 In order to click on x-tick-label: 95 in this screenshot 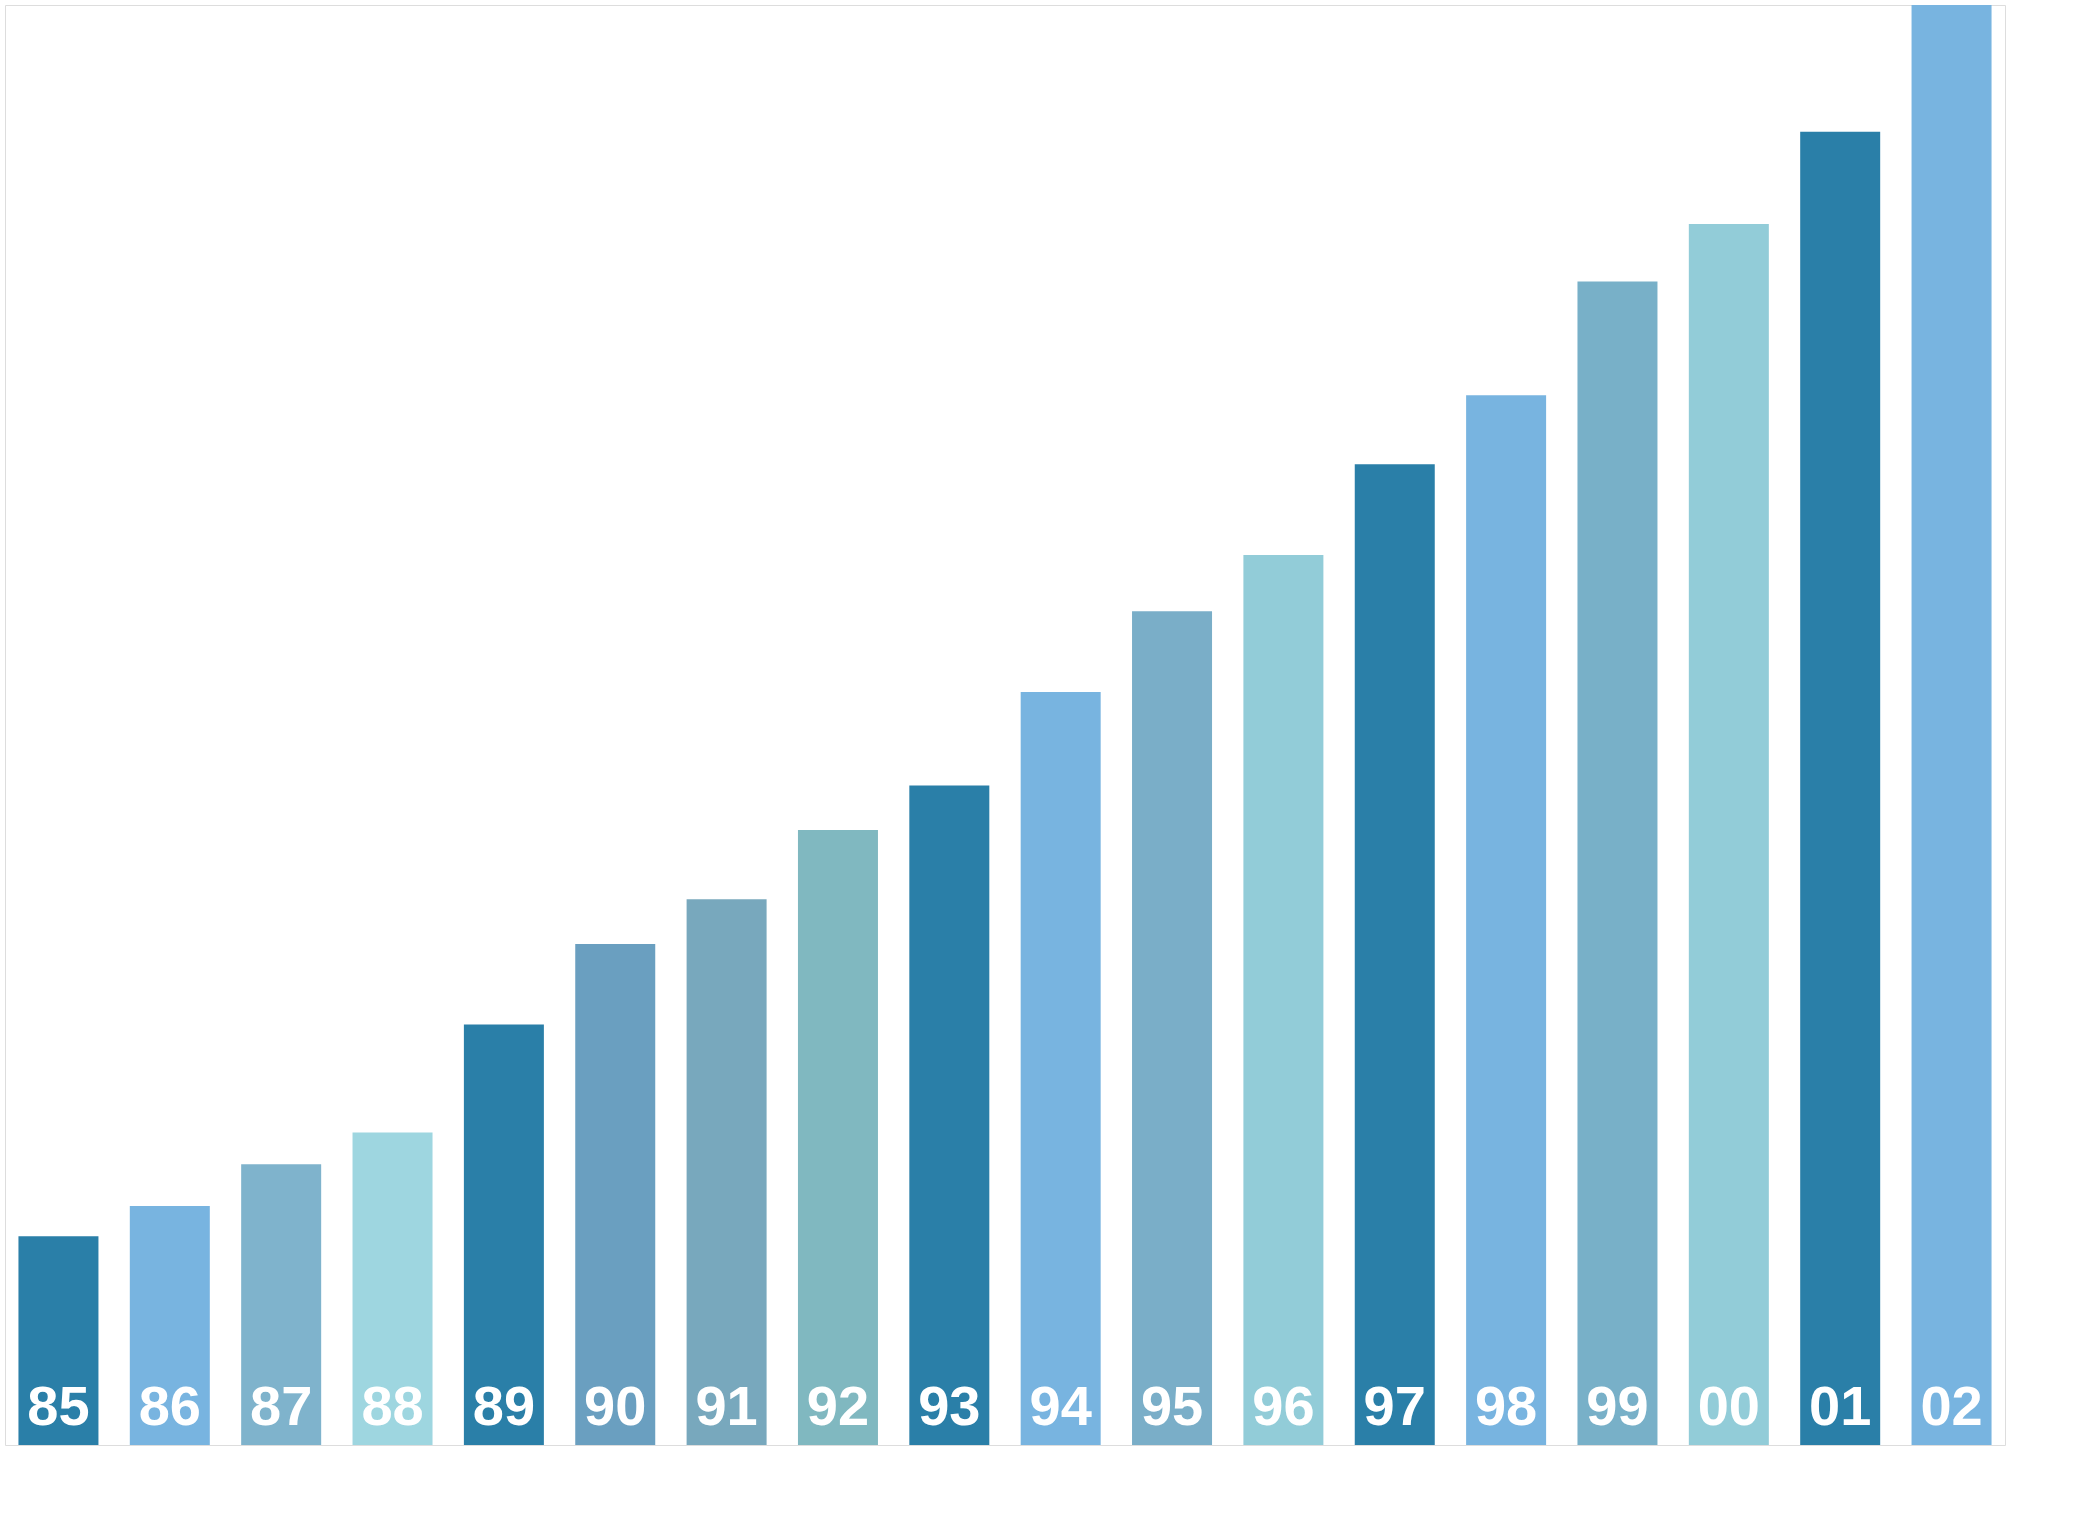, I will do `click(1172, 1405)`.